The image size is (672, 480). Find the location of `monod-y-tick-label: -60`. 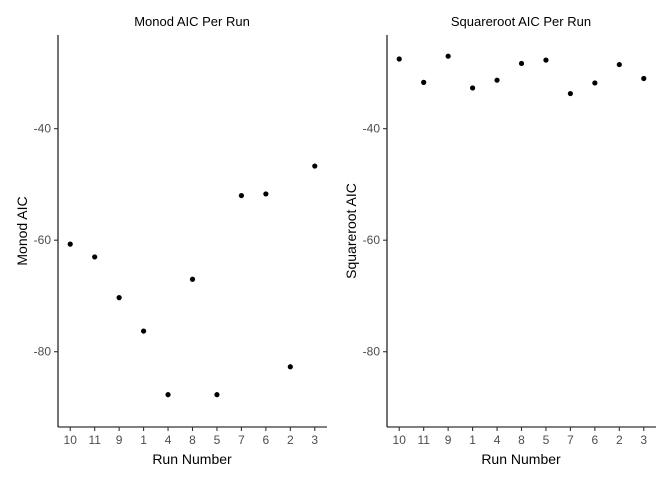

monod-y-tick-label: -60 is located at coordinates (43, 240).